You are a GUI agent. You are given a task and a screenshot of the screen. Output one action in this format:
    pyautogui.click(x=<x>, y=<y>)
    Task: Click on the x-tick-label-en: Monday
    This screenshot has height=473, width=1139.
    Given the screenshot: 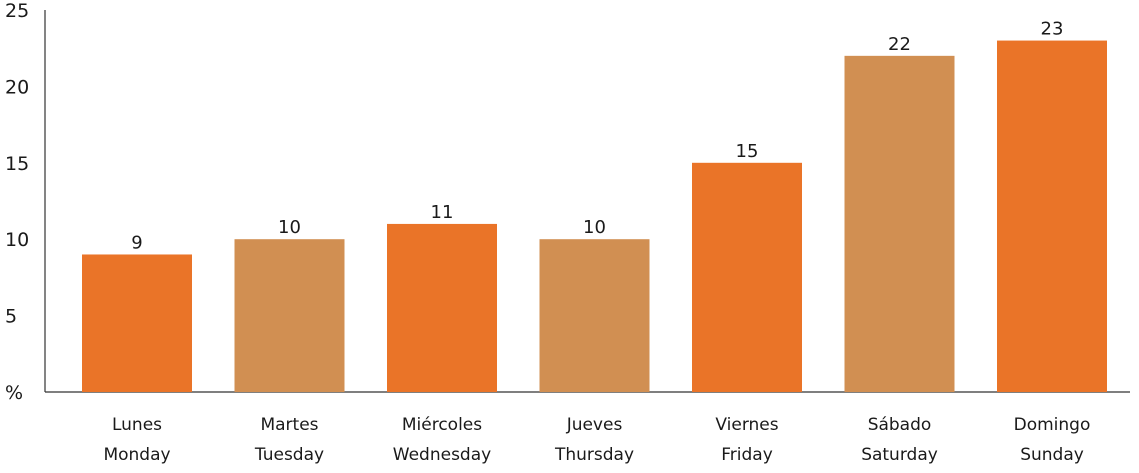 What is the action you would take?
    pyautogui.click(x=136, y=455)
    